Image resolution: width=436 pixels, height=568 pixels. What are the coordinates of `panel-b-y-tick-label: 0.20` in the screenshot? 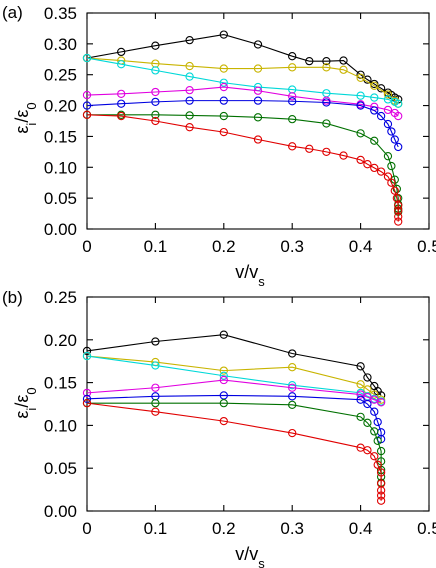 It's located at (60, 340).